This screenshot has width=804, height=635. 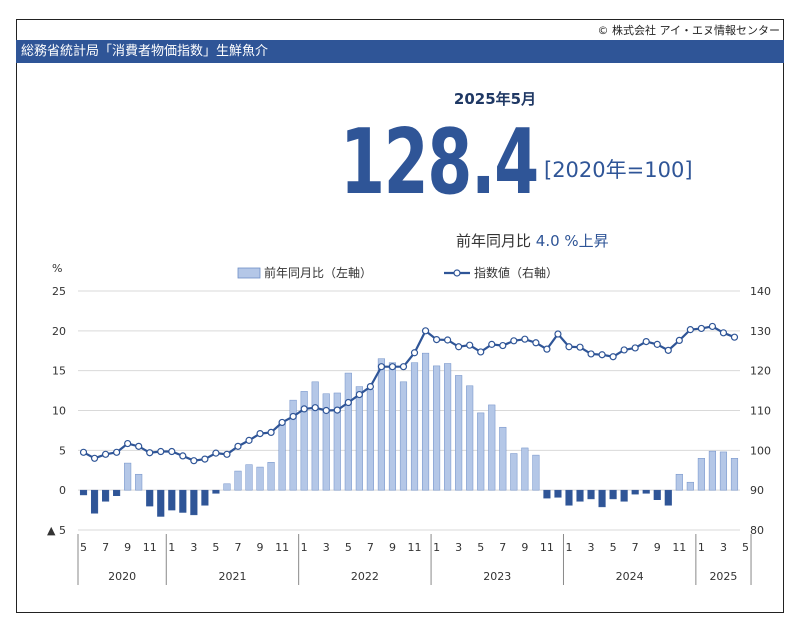 I want to click on legend: 前年同月比（左軸） 指数値（右軸）, so click(x=397, y=272).